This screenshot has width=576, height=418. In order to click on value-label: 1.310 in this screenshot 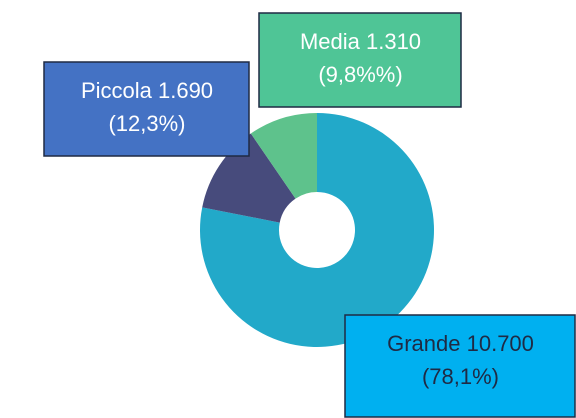, I will do `click(393, 41)`.